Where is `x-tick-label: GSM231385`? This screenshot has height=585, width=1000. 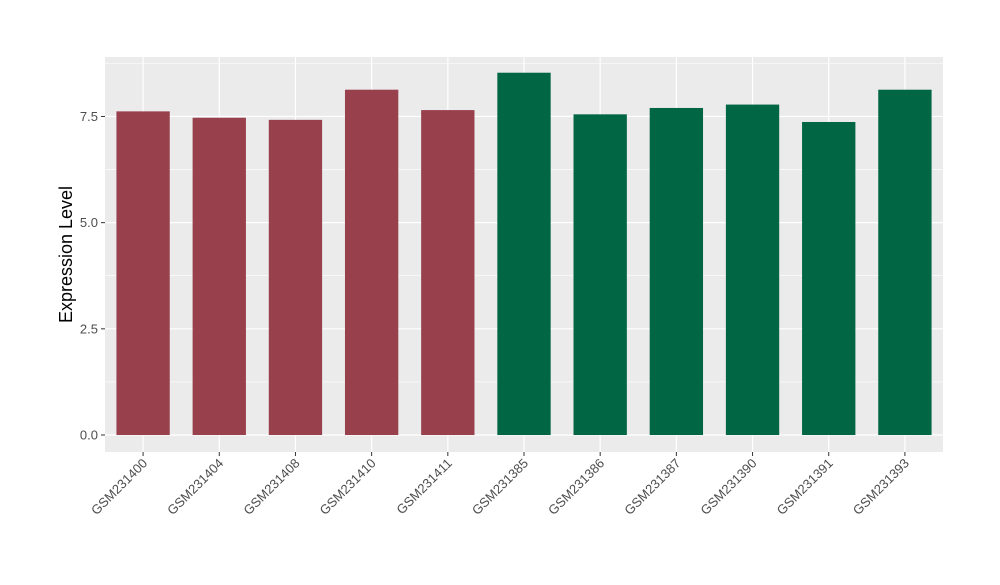 x-tick-label: GSM231385 is located at coordinates (500, 487).